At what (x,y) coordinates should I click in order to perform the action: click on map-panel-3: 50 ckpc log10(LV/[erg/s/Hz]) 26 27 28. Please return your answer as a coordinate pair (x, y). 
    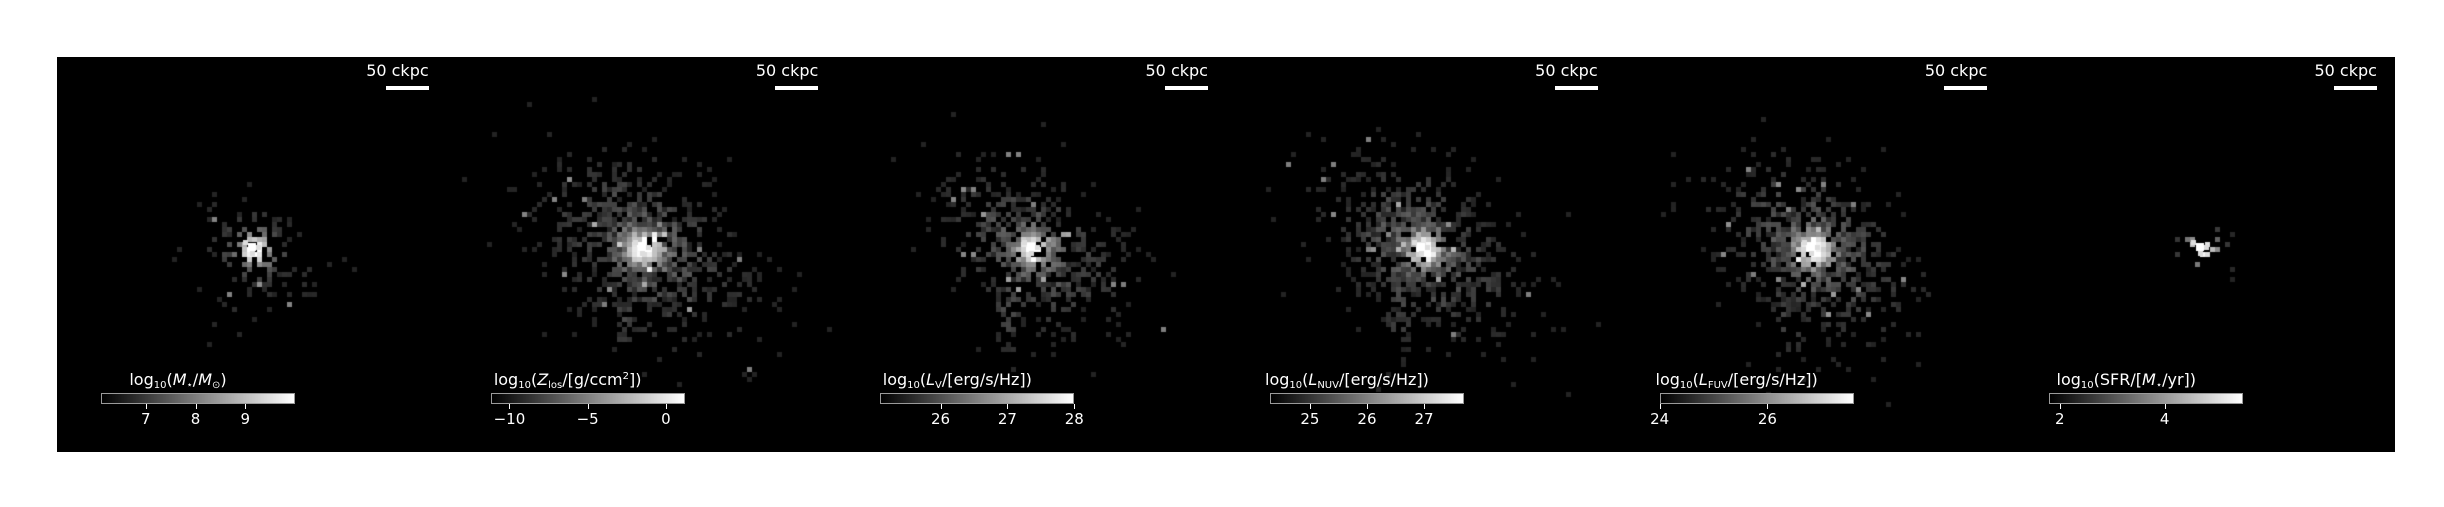
    Looking at the image, I should click on (1031, 254).